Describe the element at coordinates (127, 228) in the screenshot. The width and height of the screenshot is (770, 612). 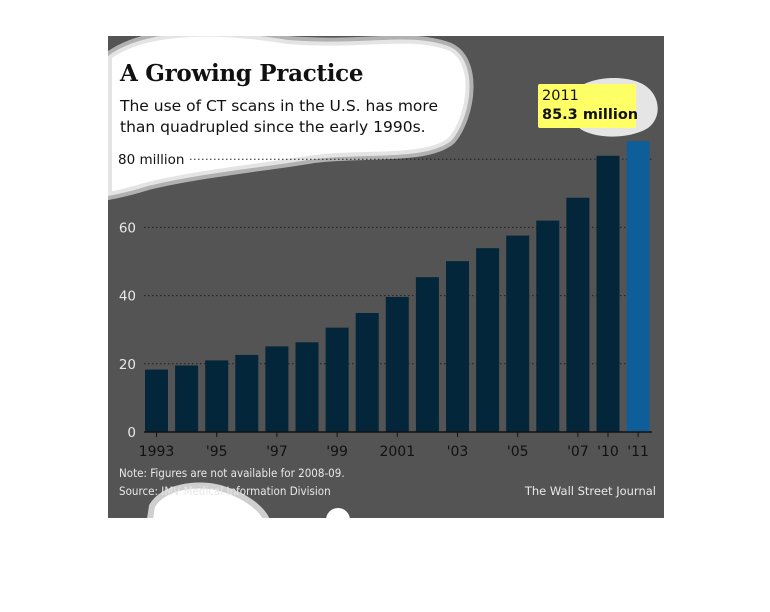
I see `y-tick-label: 60` at that location.